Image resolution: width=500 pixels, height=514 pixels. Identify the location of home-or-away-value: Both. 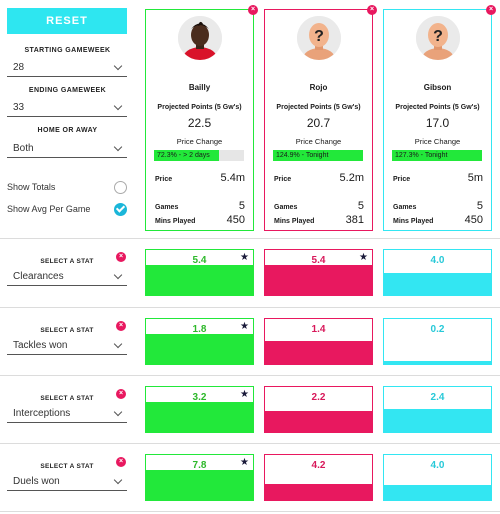
(23, 148).